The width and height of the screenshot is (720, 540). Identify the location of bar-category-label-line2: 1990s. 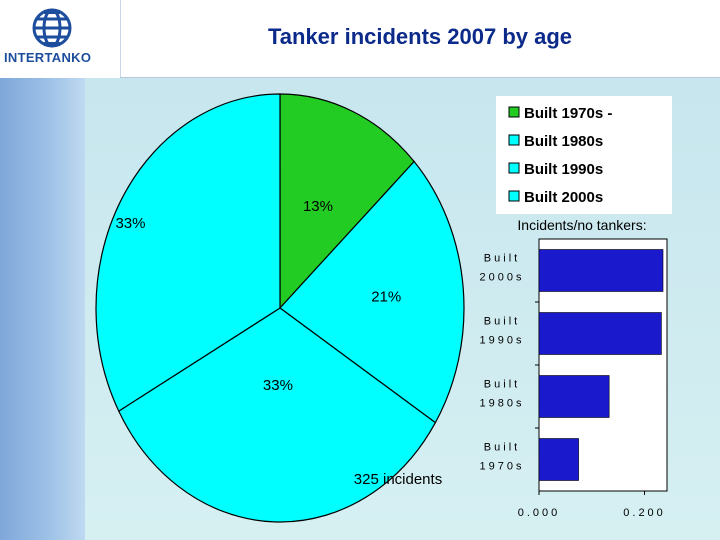
(502, 341).